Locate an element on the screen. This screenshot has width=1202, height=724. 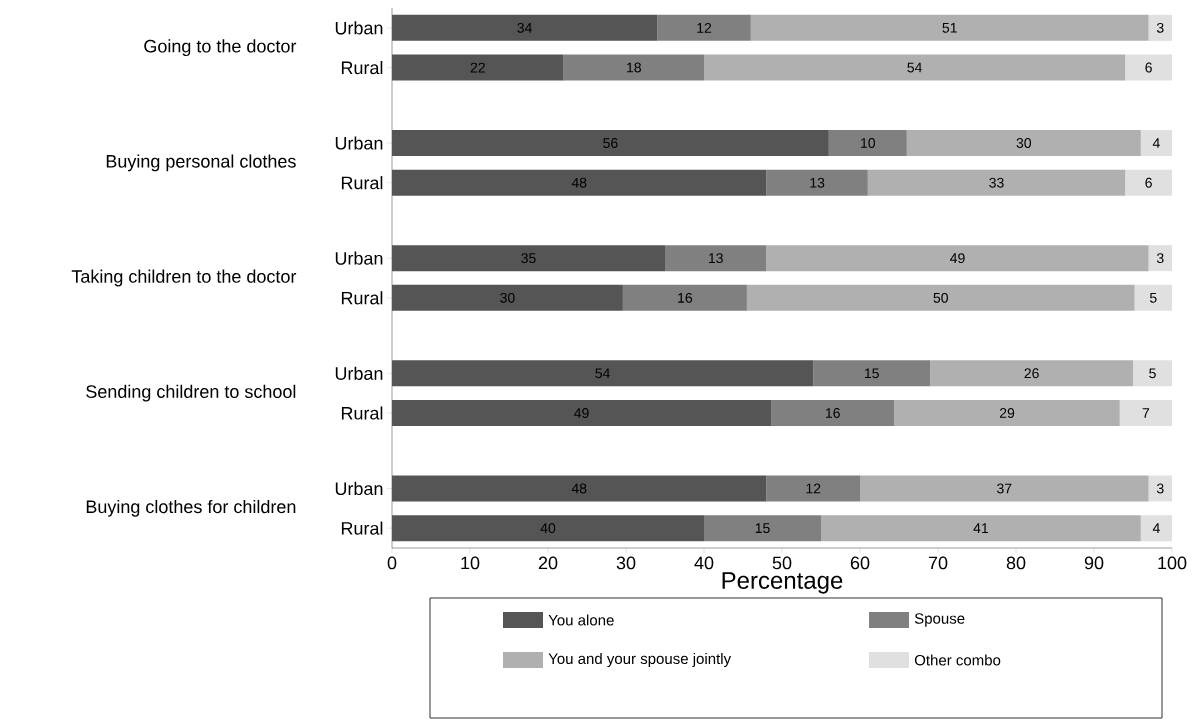
x-tick-label: 20 is located at coordinates (548, 563).